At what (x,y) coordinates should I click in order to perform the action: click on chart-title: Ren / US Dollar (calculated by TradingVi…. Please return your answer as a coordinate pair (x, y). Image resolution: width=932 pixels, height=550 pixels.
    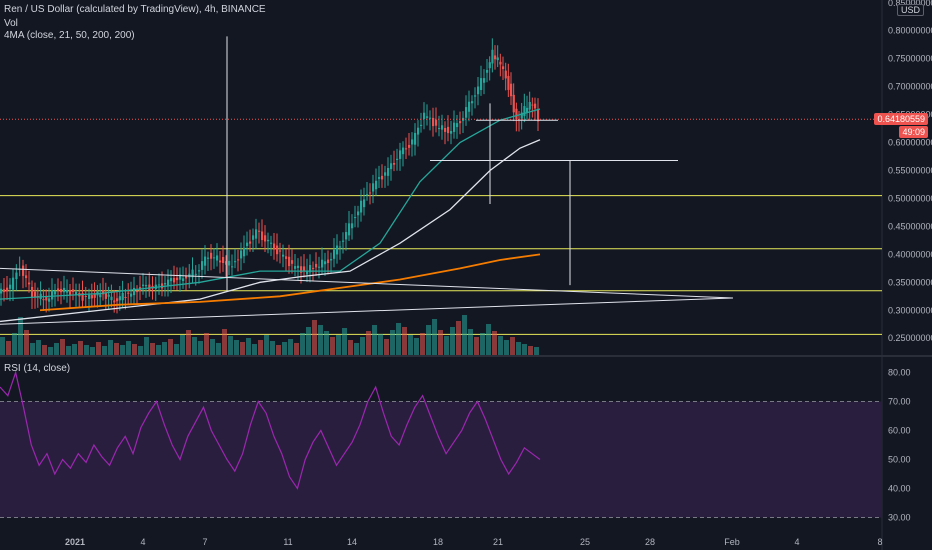
    Looking at the image, I should click on (135, 9).